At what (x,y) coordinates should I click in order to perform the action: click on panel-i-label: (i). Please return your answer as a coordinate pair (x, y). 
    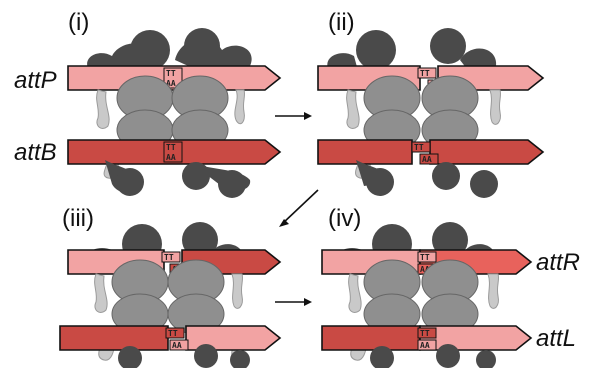
    Looking at the image, I should click on (78, 22).